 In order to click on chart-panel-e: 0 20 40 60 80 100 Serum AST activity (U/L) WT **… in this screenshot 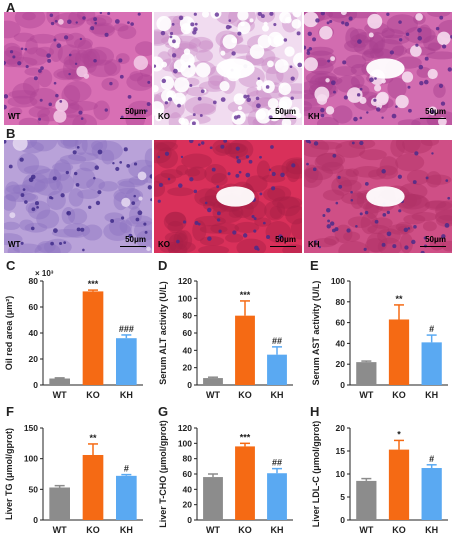, I will do `click(379, 338)`.